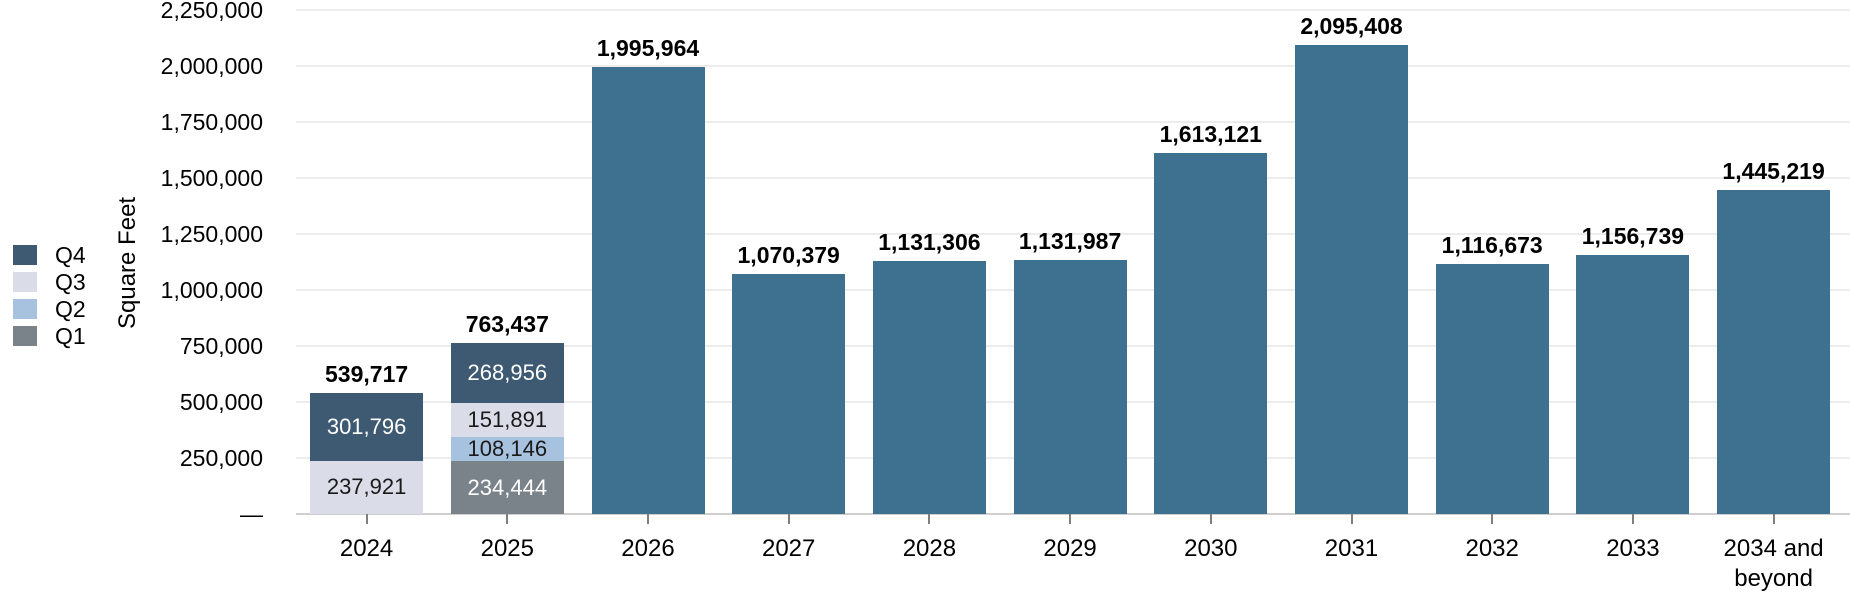 Image resolution: width=1850 pixels, height=600 pixels. What do you see at coordinates (648, 290) in the screenshot?
I see `bar-segment-full-year-2026` at bounding box center [648, 290].